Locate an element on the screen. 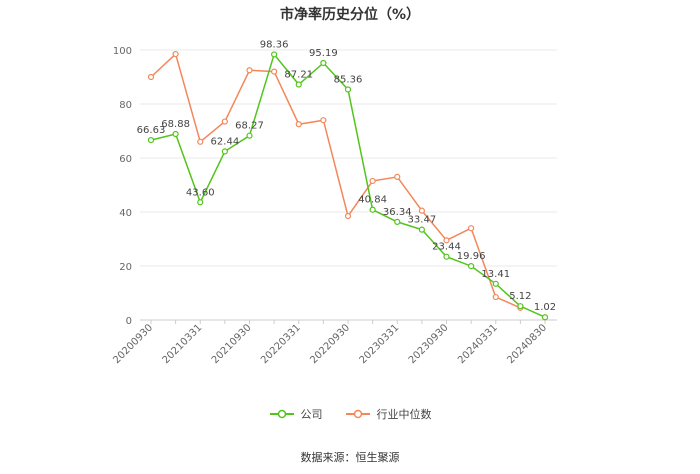 This screenshot has width=700, height=474. y-tick-label: 80 is located at coordinates (125, 105).